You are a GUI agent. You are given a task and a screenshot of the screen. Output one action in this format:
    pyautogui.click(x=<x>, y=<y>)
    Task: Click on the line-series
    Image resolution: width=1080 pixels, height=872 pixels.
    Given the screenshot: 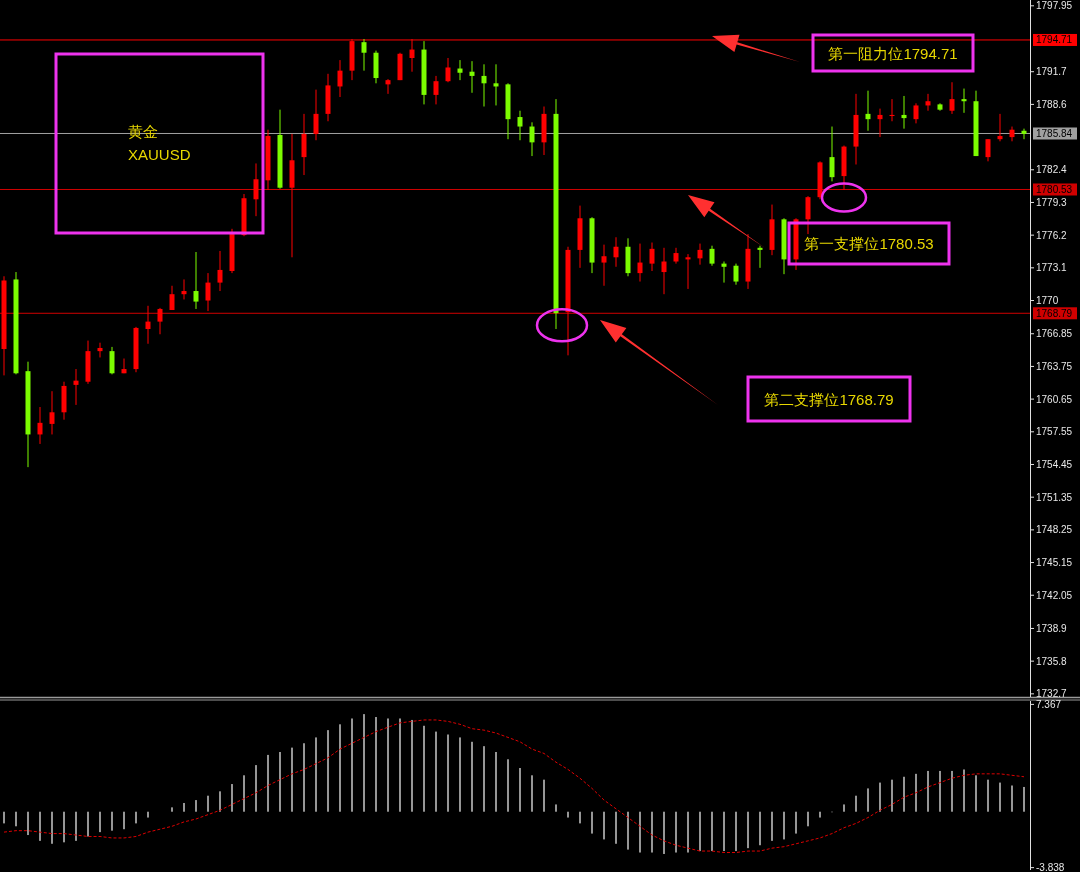 What is the action you would take?
    pyautogui.click(x=514, y=786)
    